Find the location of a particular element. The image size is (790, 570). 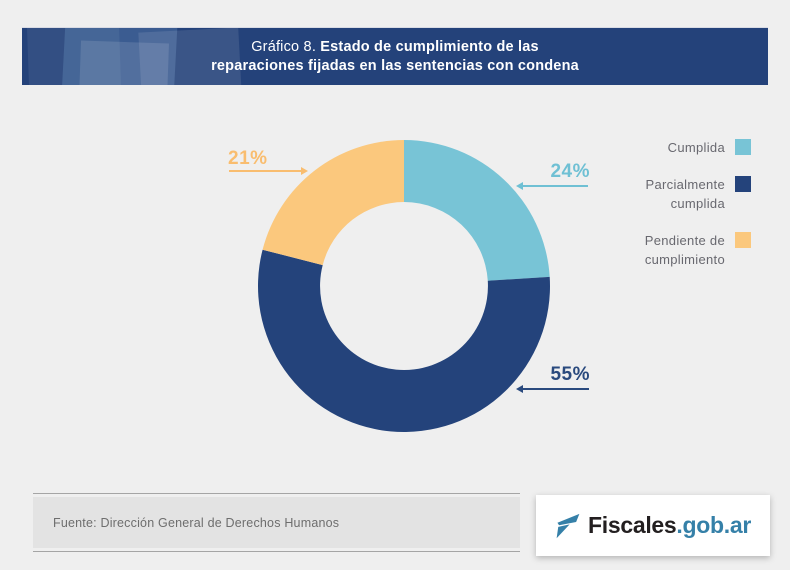

callout-pendiente: 21% is located at coordinates (268, 161).